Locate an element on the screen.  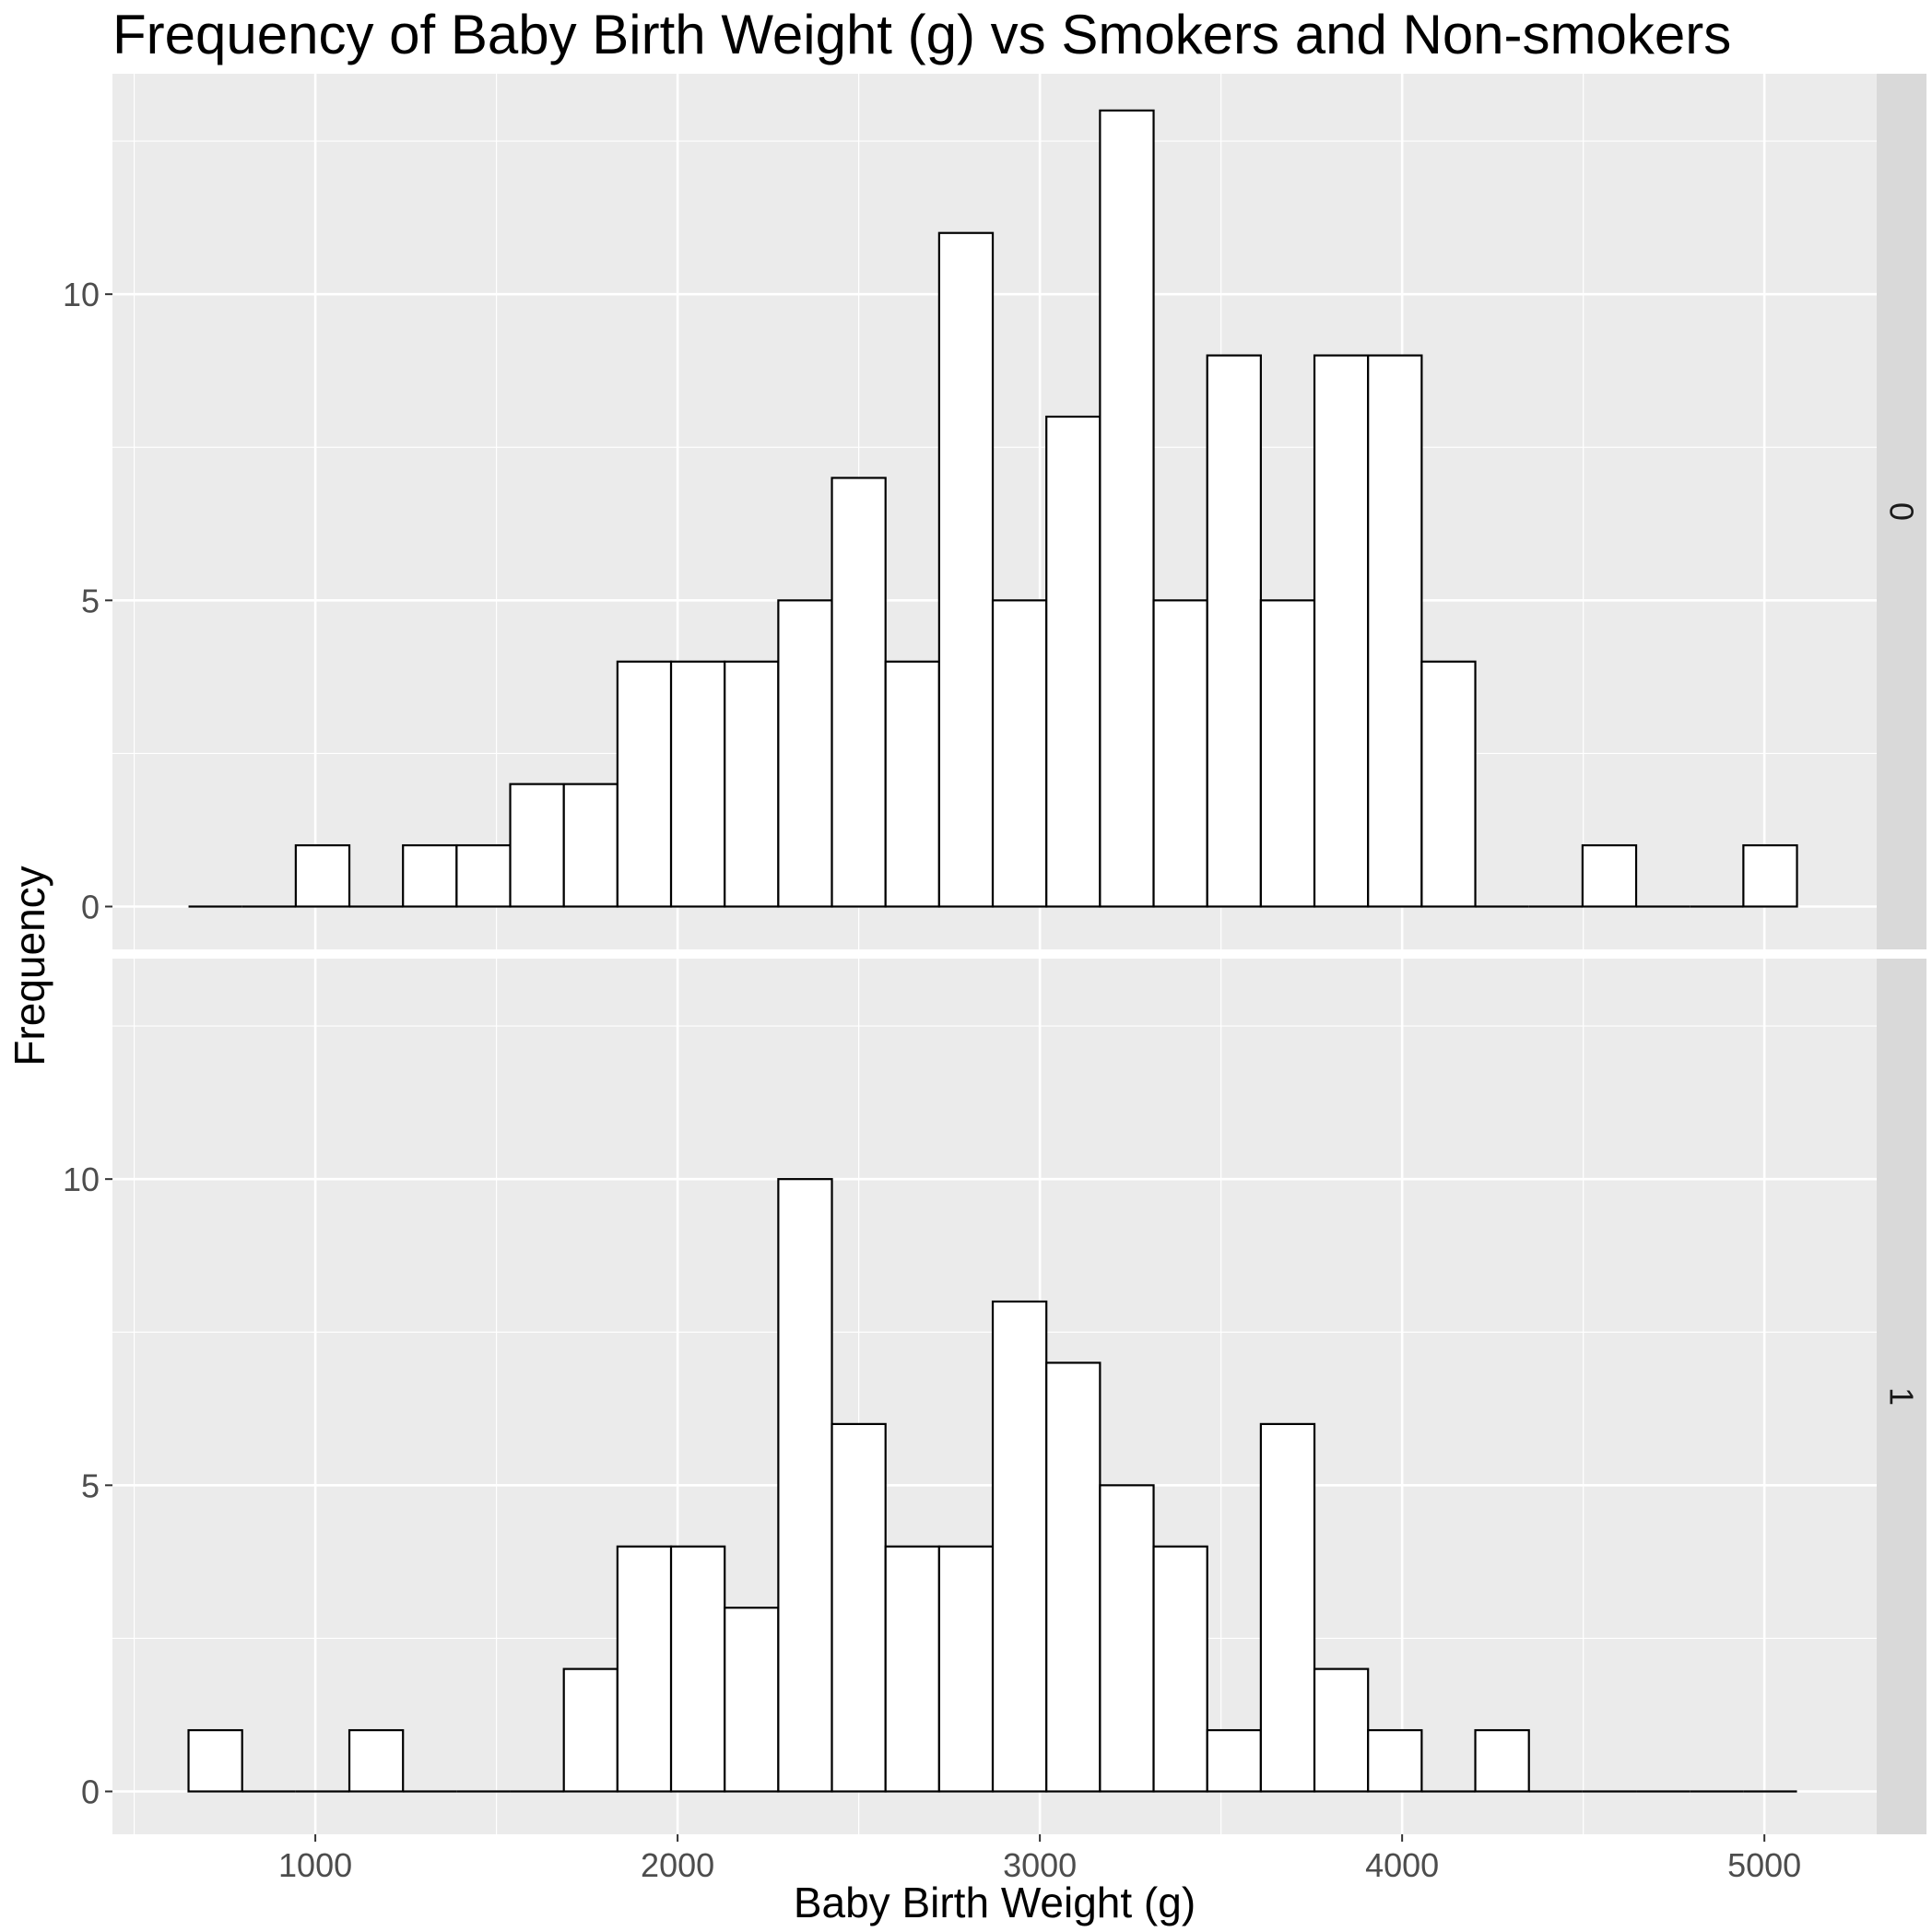
facet-strip-label: 1 is located at coordinates (1902, 1396).